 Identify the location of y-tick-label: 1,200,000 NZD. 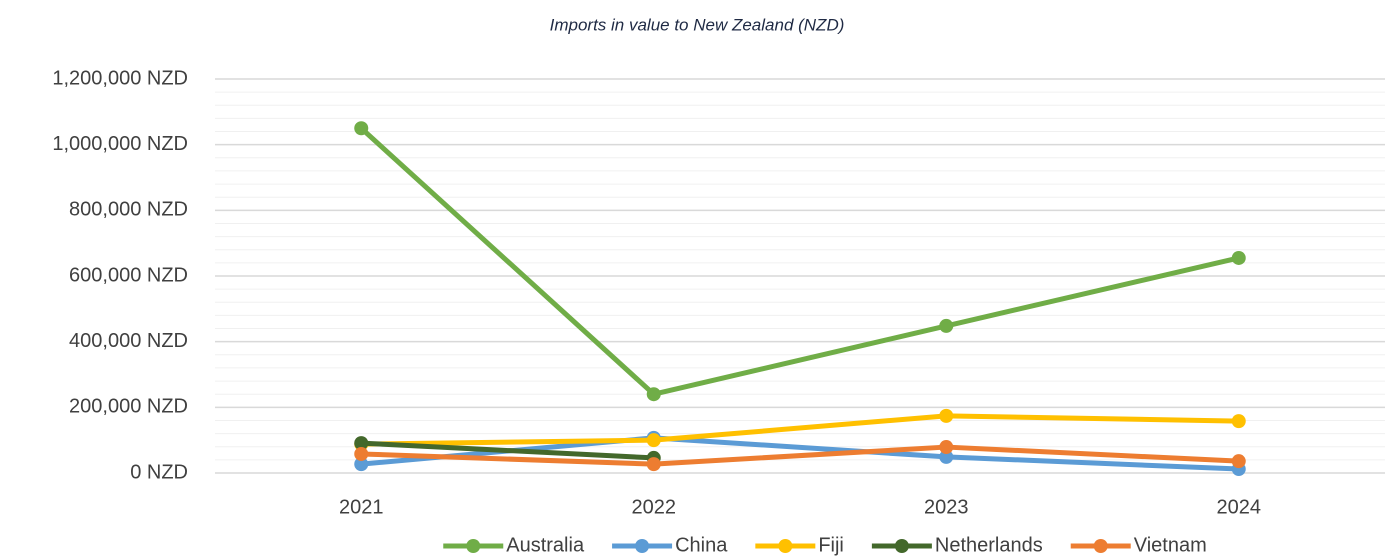
(120, 78).